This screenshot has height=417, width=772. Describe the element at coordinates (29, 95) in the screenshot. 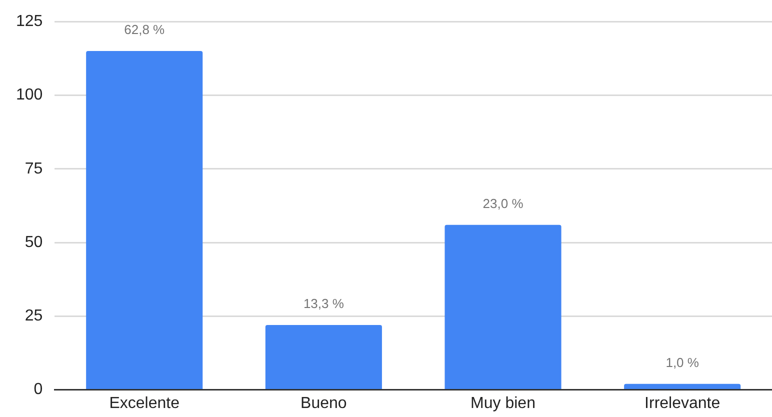

I see `y-tick-label: 100` at that location.